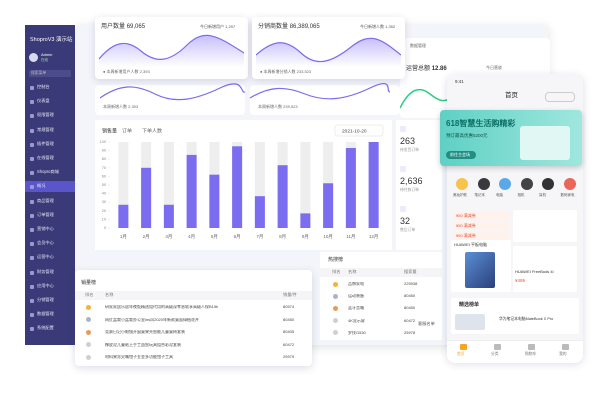  Describe the element at coordinates (410, 271) in the screenshot. I see `table-header: 搜索量` at that location.